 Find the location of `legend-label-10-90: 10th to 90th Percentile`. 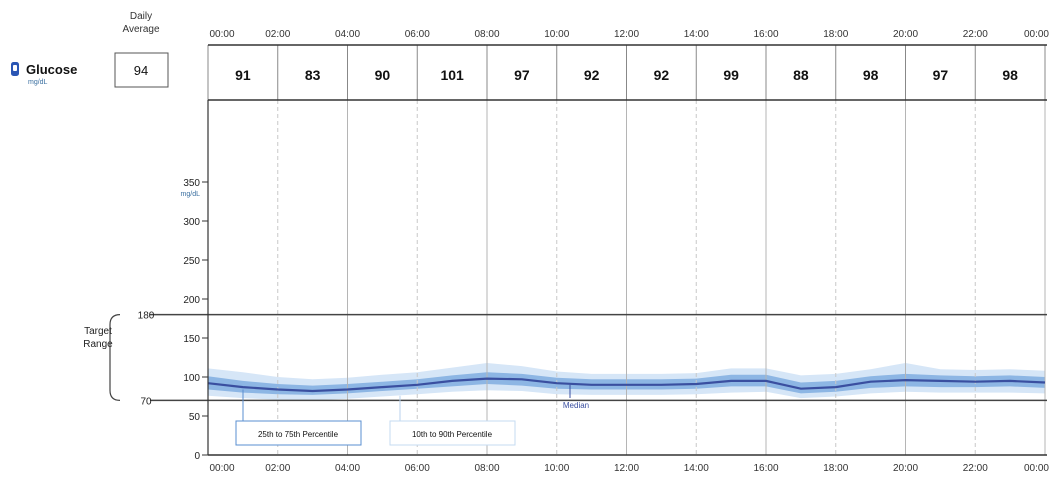

legend-label-10-90: 10th to 90th Percentile is located at coordinates (452, 434).